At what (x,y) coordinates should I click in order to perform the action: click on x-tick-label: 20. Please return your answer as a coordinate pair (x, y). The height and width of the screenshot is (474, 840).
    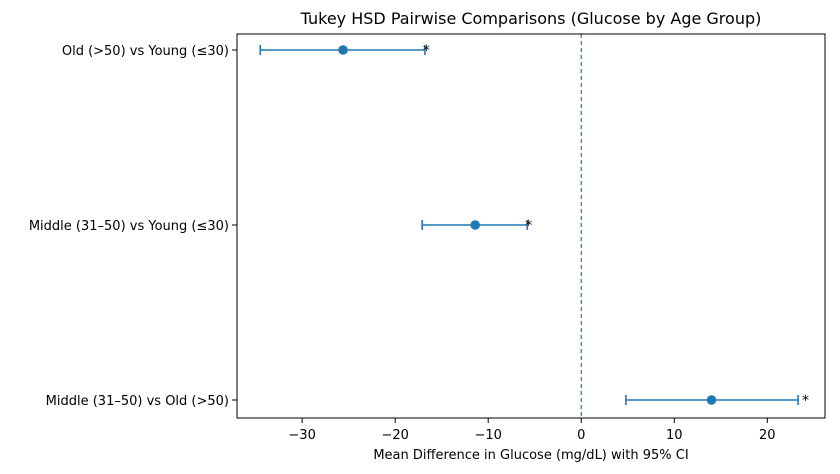
    Looking at the image, I should click on (767, 435).